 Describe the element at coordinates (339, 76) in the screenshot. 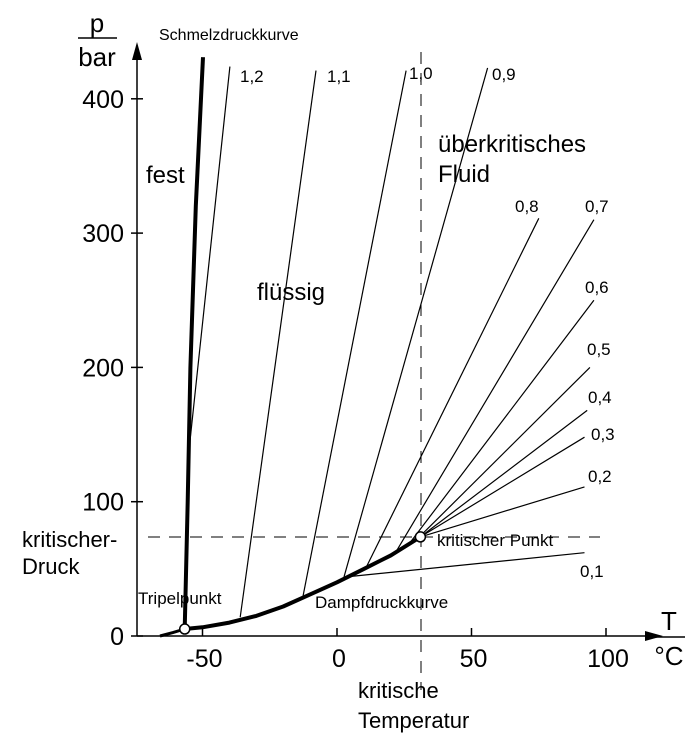

I see `isochore-label: 1,1` at that location.